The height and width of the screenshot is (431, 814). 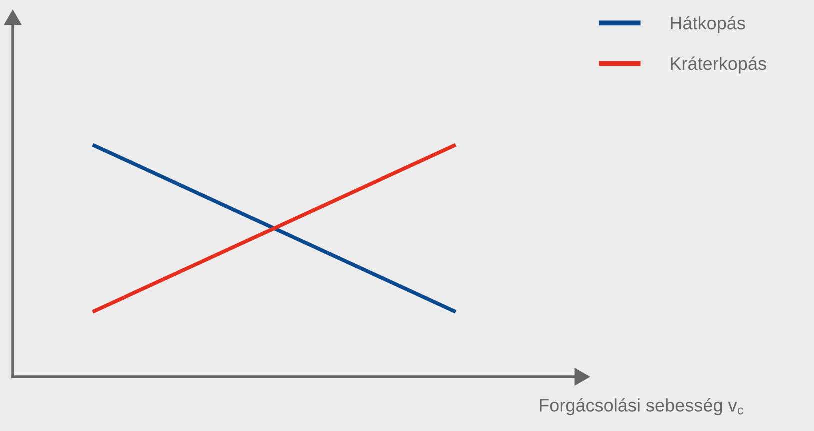 What do you see at coordinates (642, 407) in the screenshot?
I see `x-axis-title: Forgácsolási sebesség v$_{c}$` at bounding box center [642, 407].